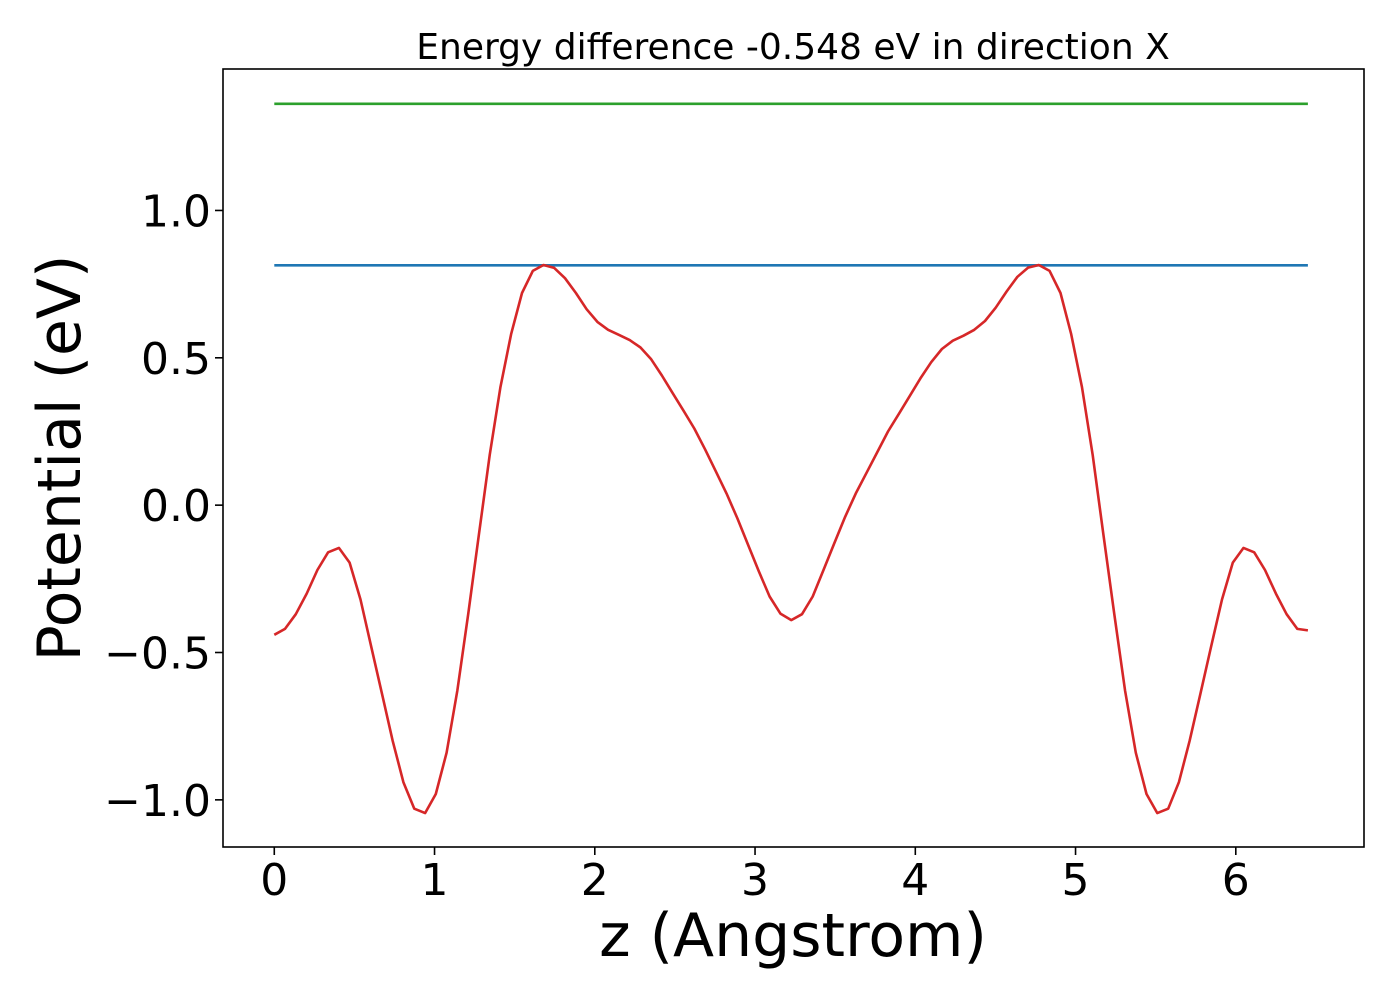 The image size is (1400, 1000). What do you see at coordinates (157, 801) in the screenshot?
I see `y-tick-label: −1.0` at bounding box center [157, 801].